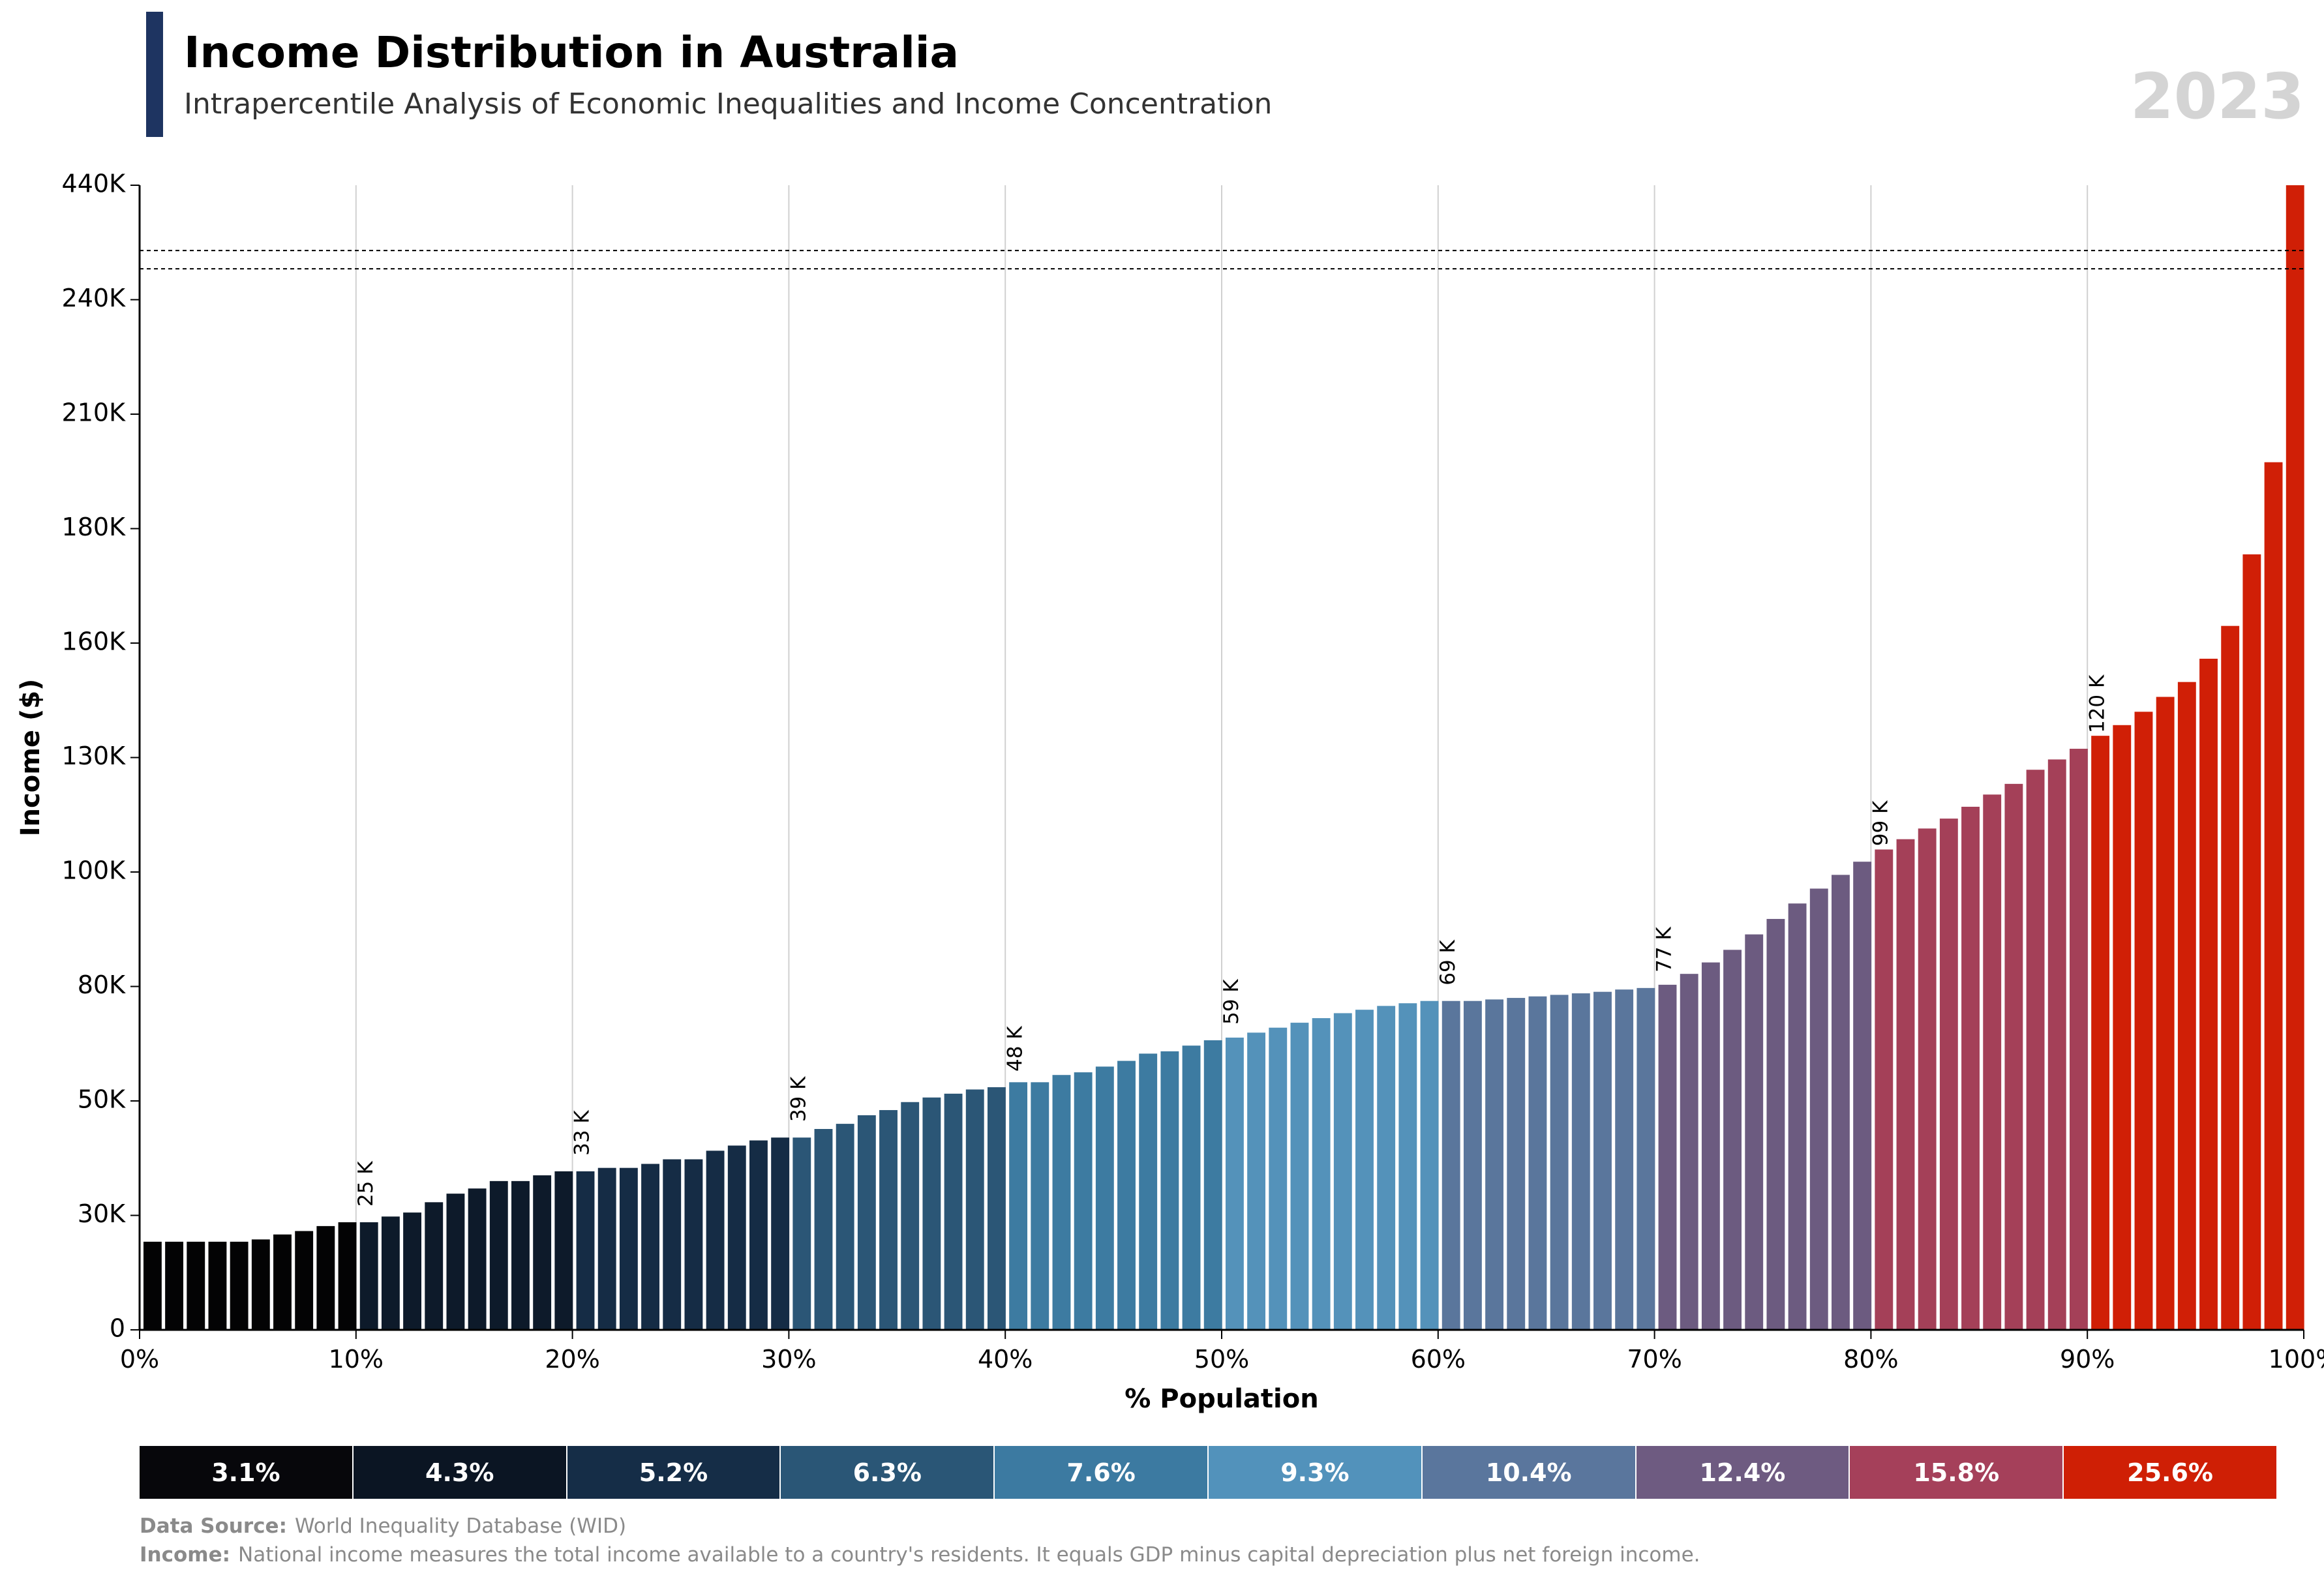  What do you see at coordinates (1655, 1359) in the screenshot?
I see `x-tick-label: 70%` at bounding box center [1655, 1359].